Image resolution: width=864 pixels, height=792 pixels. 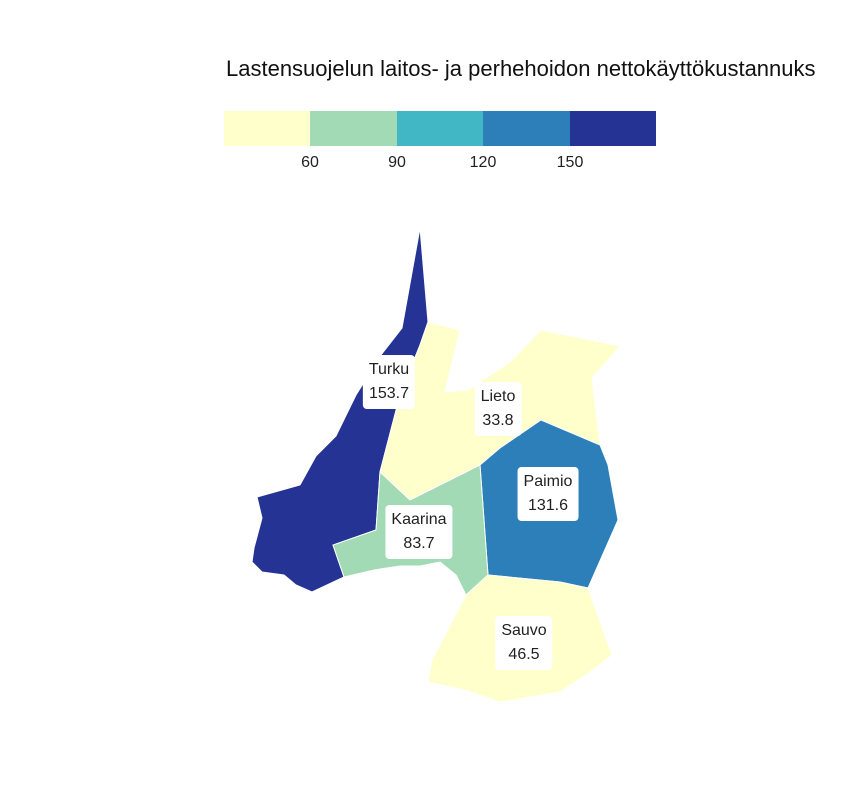 I want to click on legend-tick: 60, so click(x=310, y=162).